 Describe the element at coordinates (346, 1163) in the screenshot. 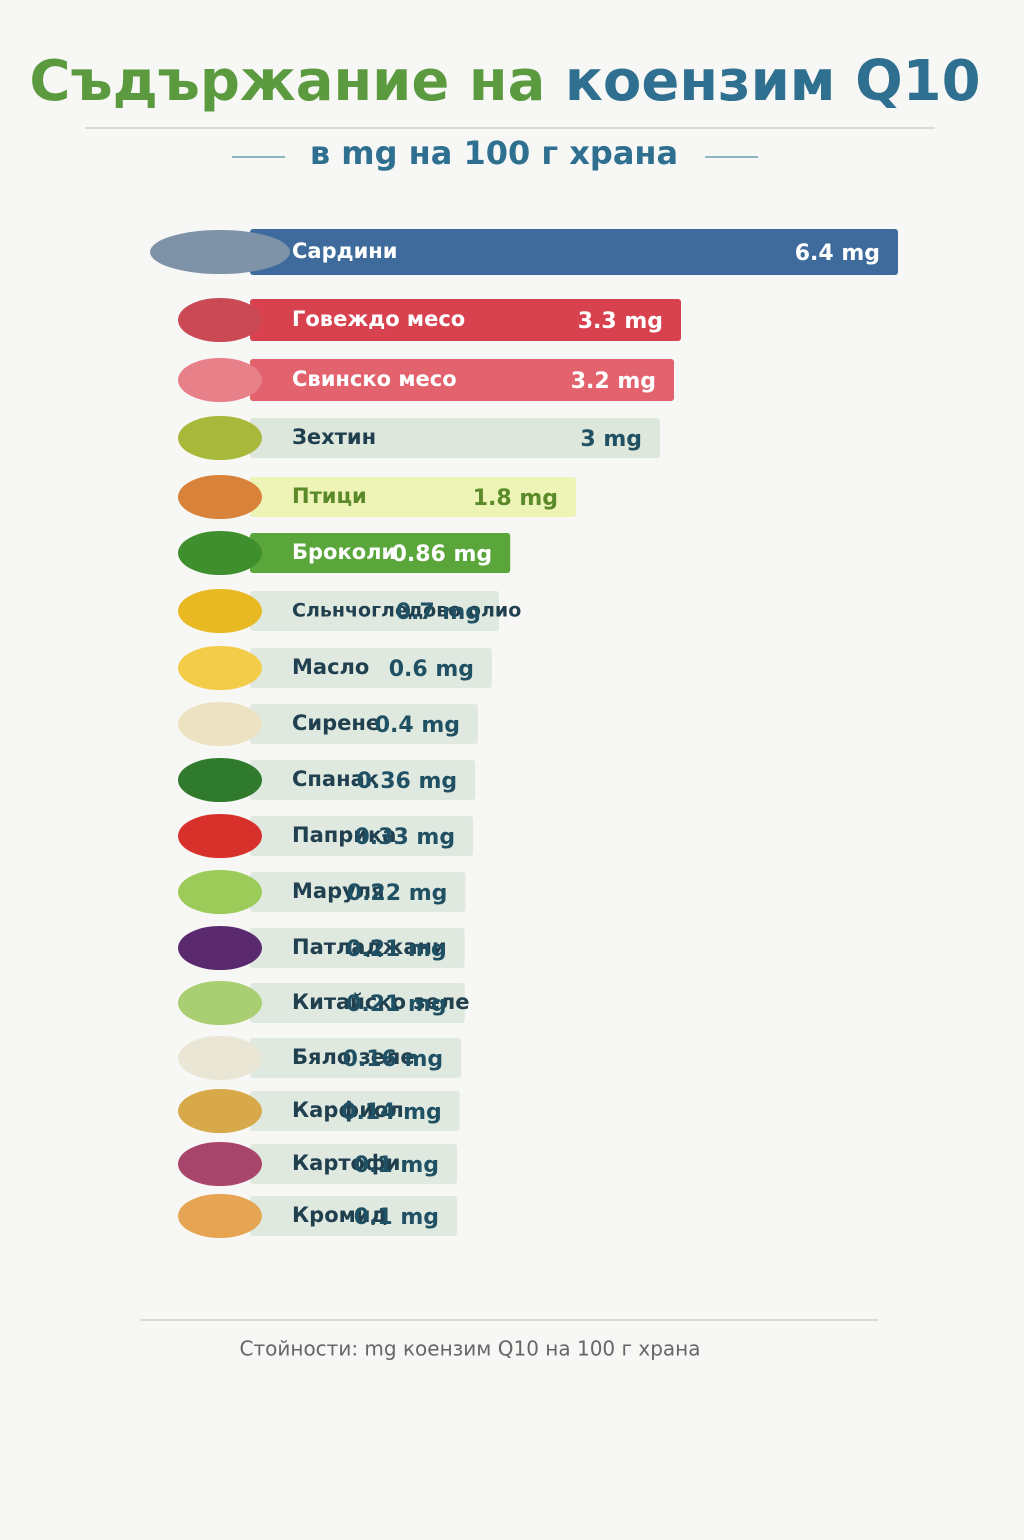

I see `bar-label: Картофи` at that location.